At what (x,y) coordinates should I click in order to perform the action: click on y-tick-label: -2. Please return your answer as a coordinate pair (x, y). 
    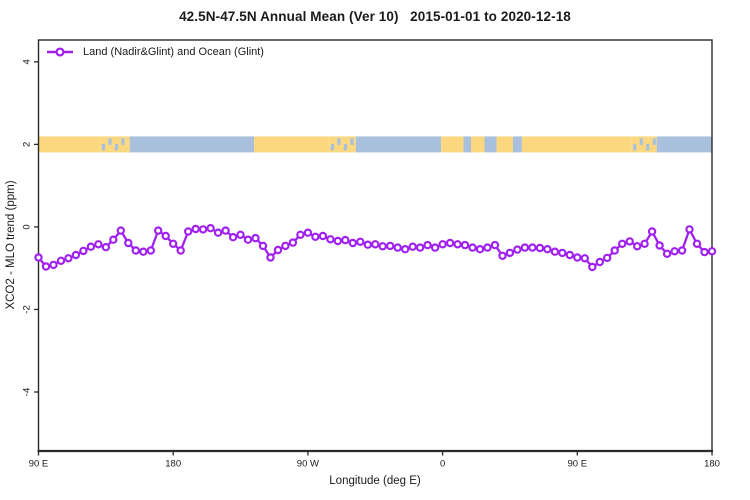
    Looking at the image, I should click on (27, 309).